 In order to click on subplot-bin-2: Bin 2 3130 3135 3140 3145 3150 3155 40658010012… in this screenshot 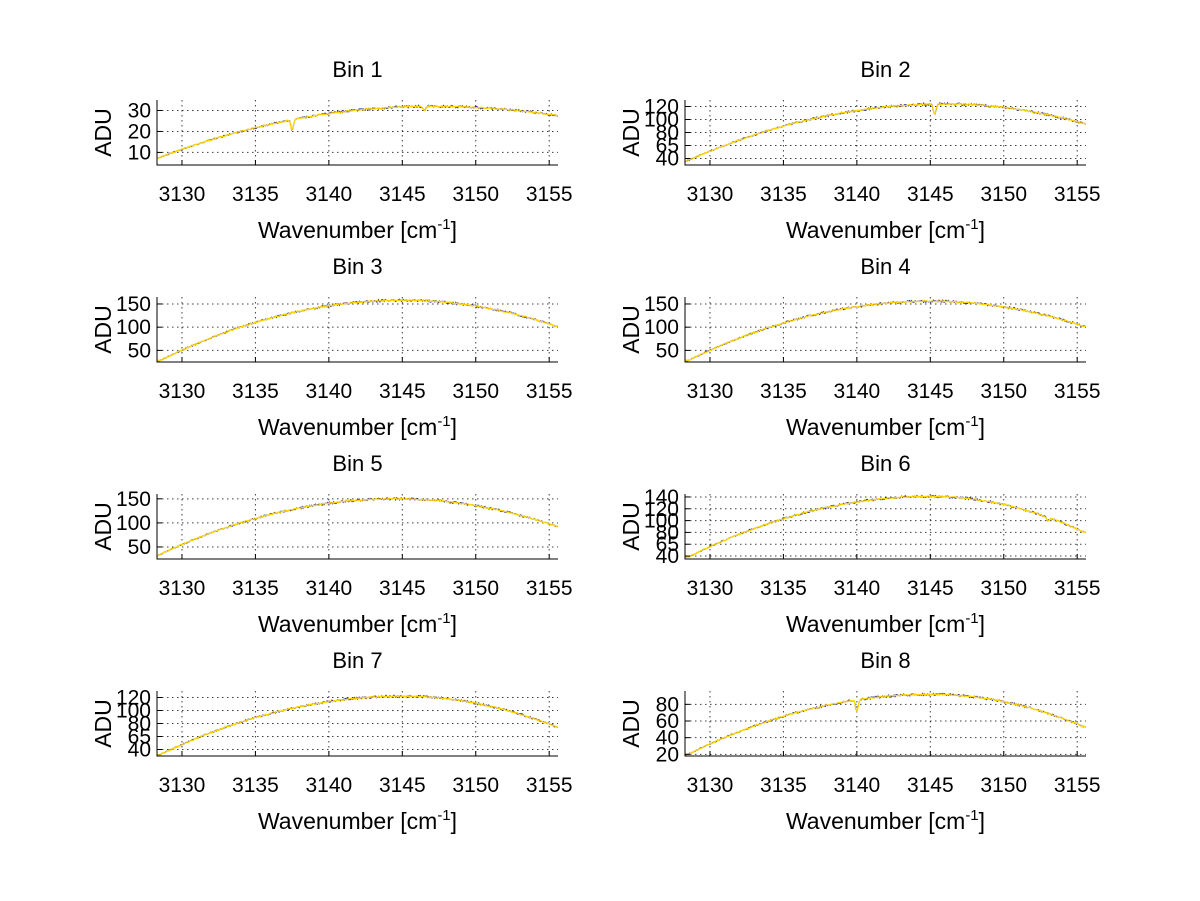, I will do `click(859, 150)`.